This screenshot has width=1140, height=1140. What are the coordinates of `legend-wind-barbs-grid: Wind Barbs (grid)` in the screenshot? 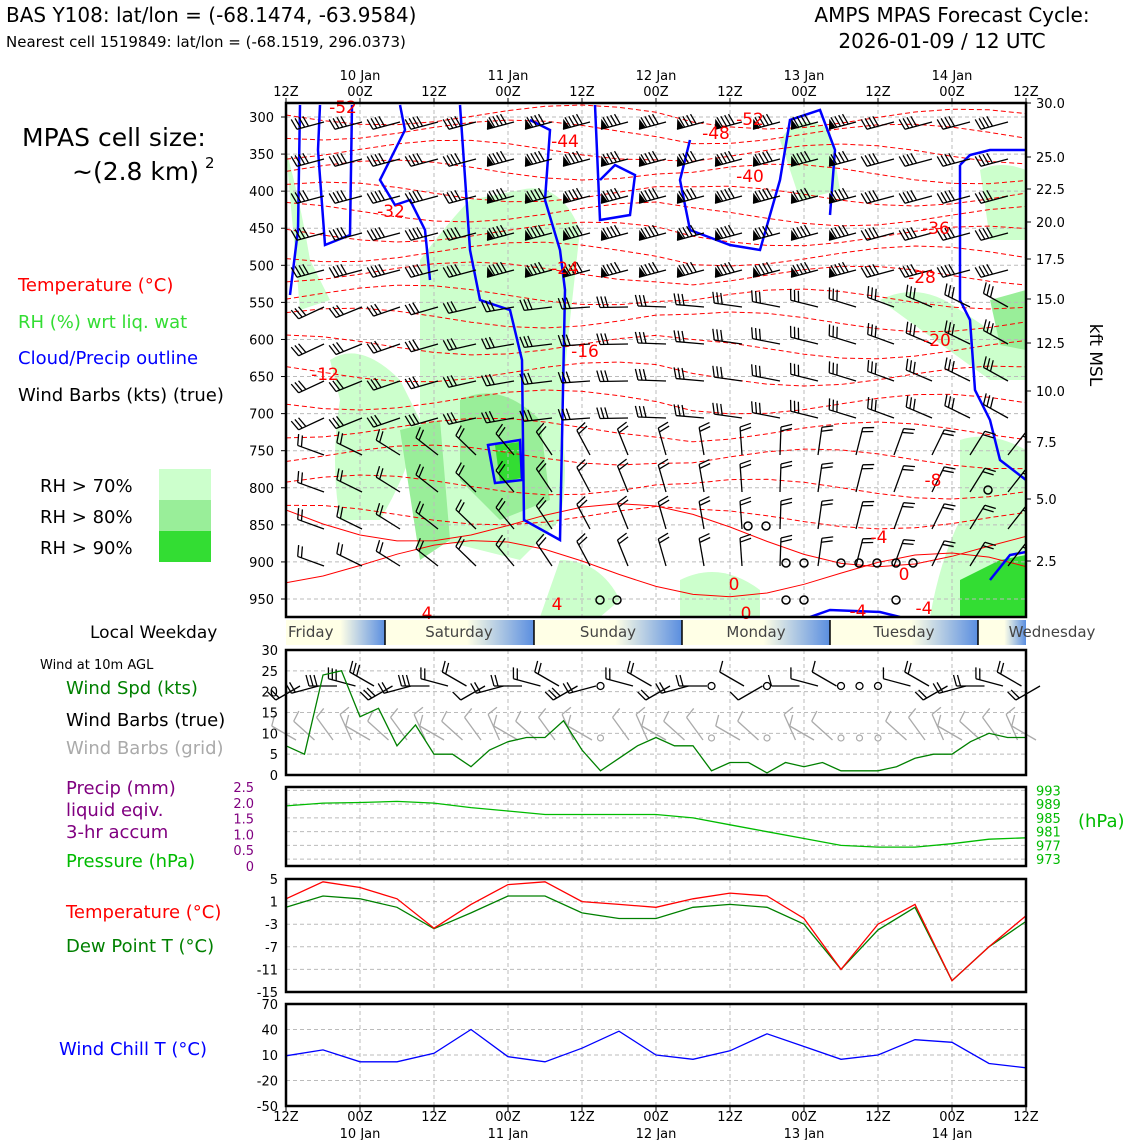 It's located at (145, 748).